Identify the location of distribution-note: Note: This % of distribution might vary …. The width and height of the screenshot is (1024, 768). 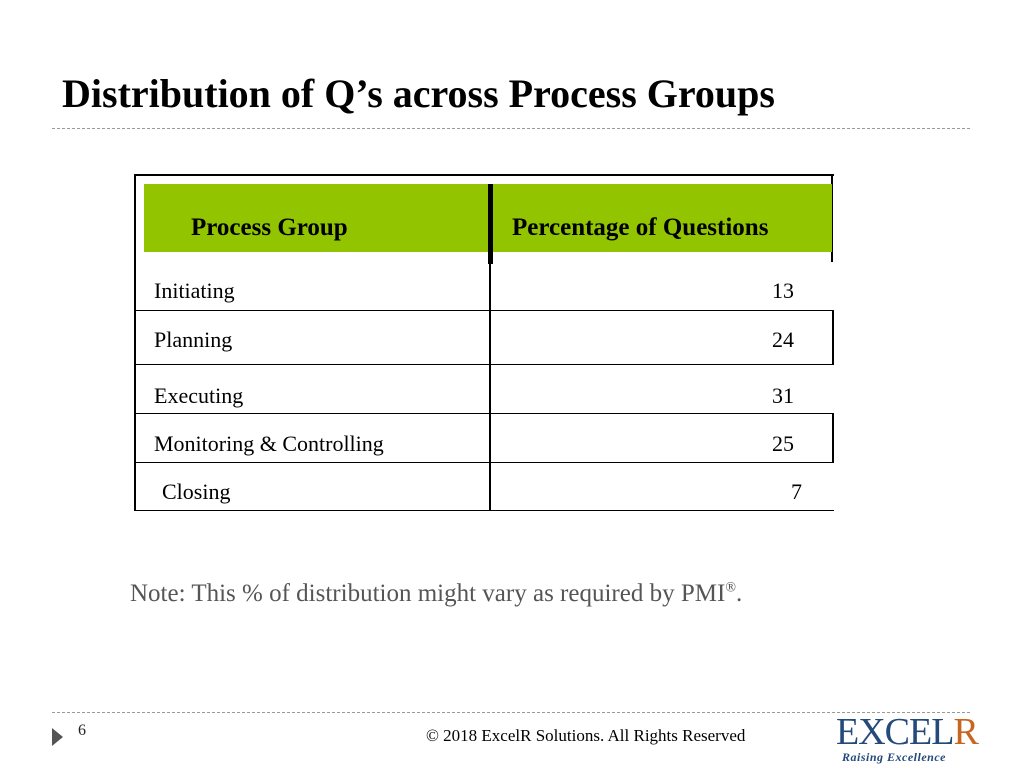
(436, 594).